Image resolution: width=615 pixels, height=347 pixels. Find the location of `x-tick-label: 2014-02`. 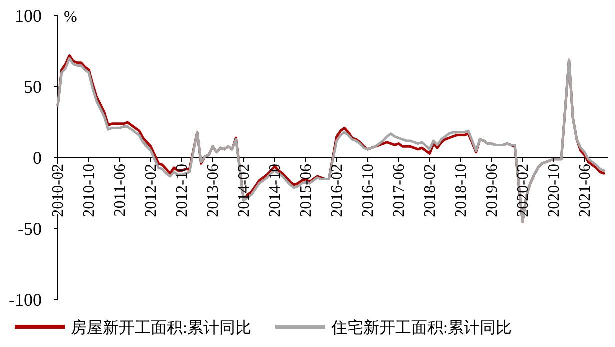

x-tick-label: 2014-02 is located at coordinates (244, 191).